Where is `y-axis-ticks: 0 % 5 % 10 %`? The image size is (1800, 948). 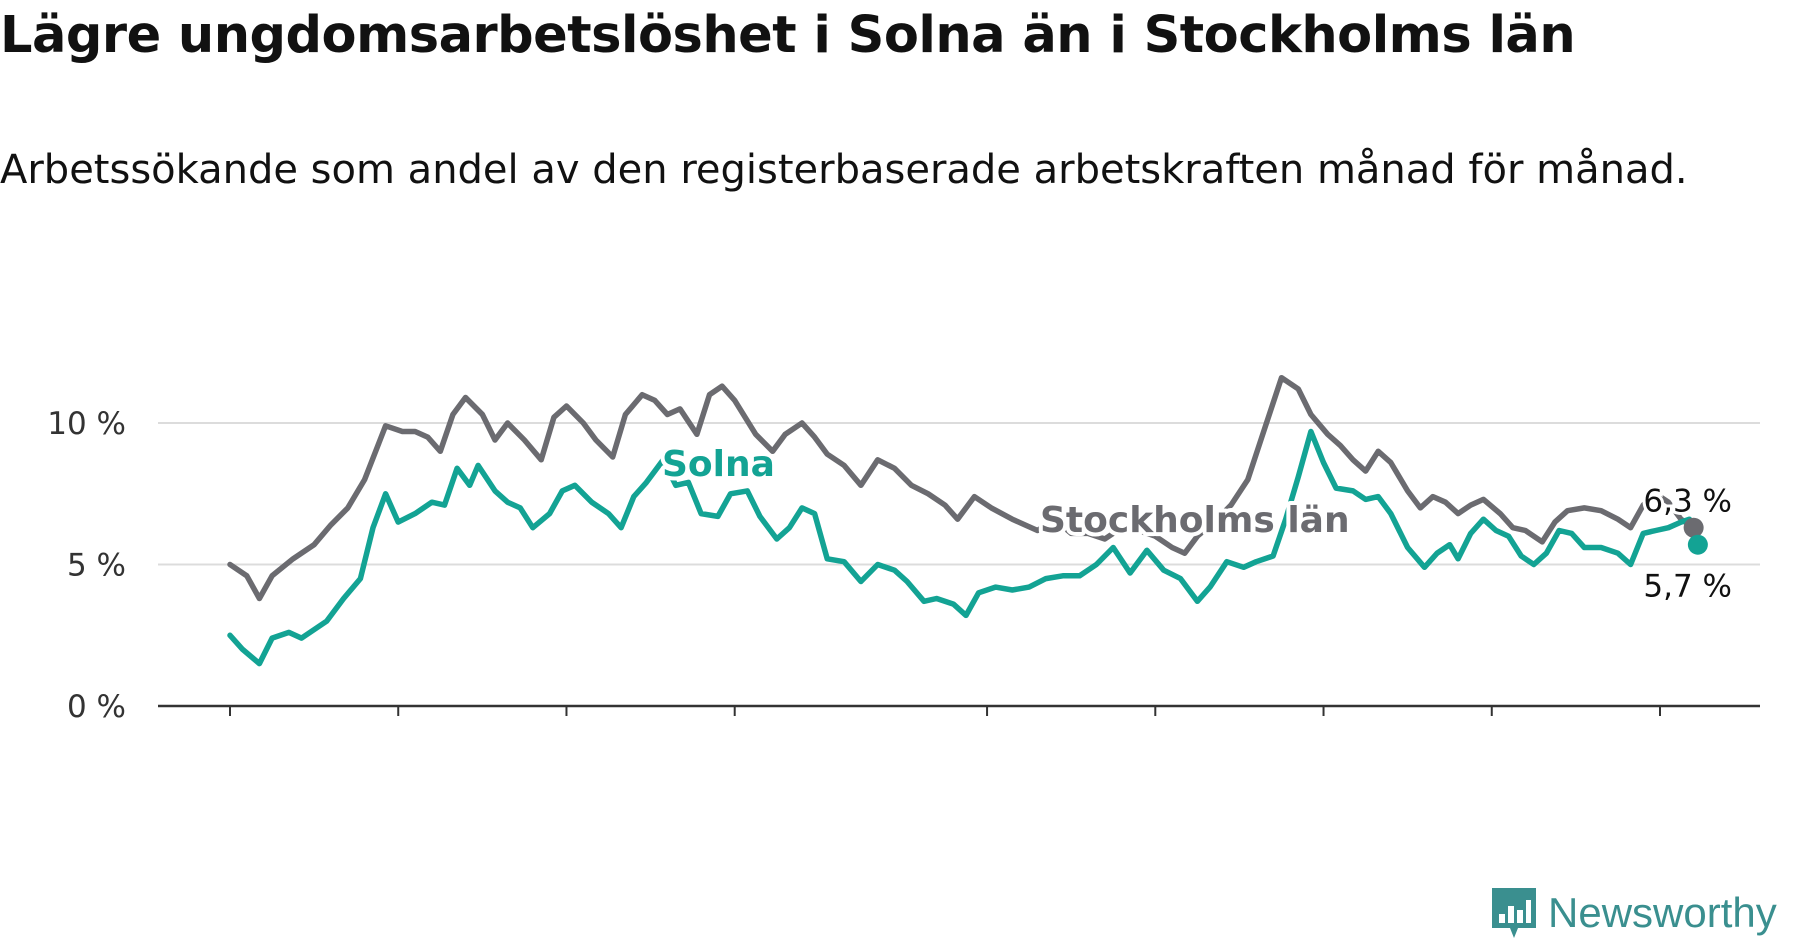 y-axis-ticks: 0 % 5 % 10 % is located at coordinates (86, 563).